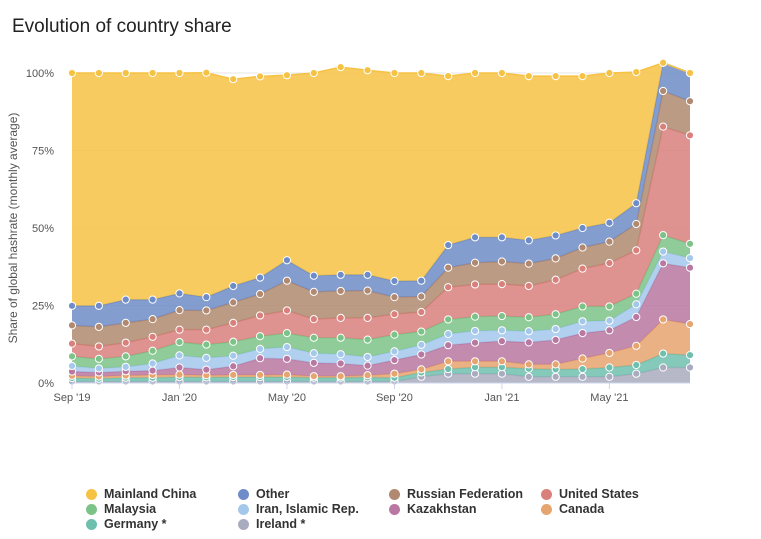 The image size is (761, 539). What do you see at coordinates (121, 509) in the screenshot?
I see `legend-item: Malaysia` at bounding box center [121, 509].